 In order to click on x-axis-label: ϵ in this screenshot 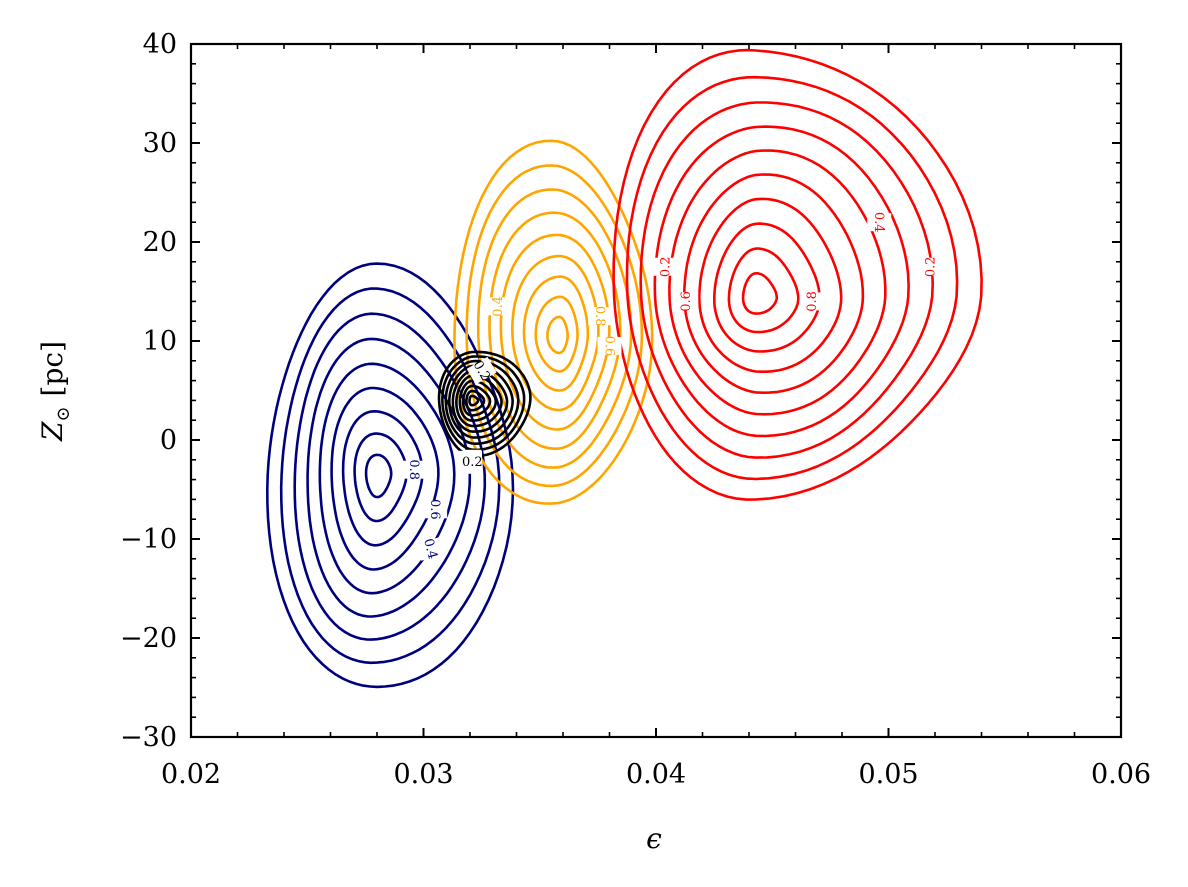, I will do `click(654, 838)`.